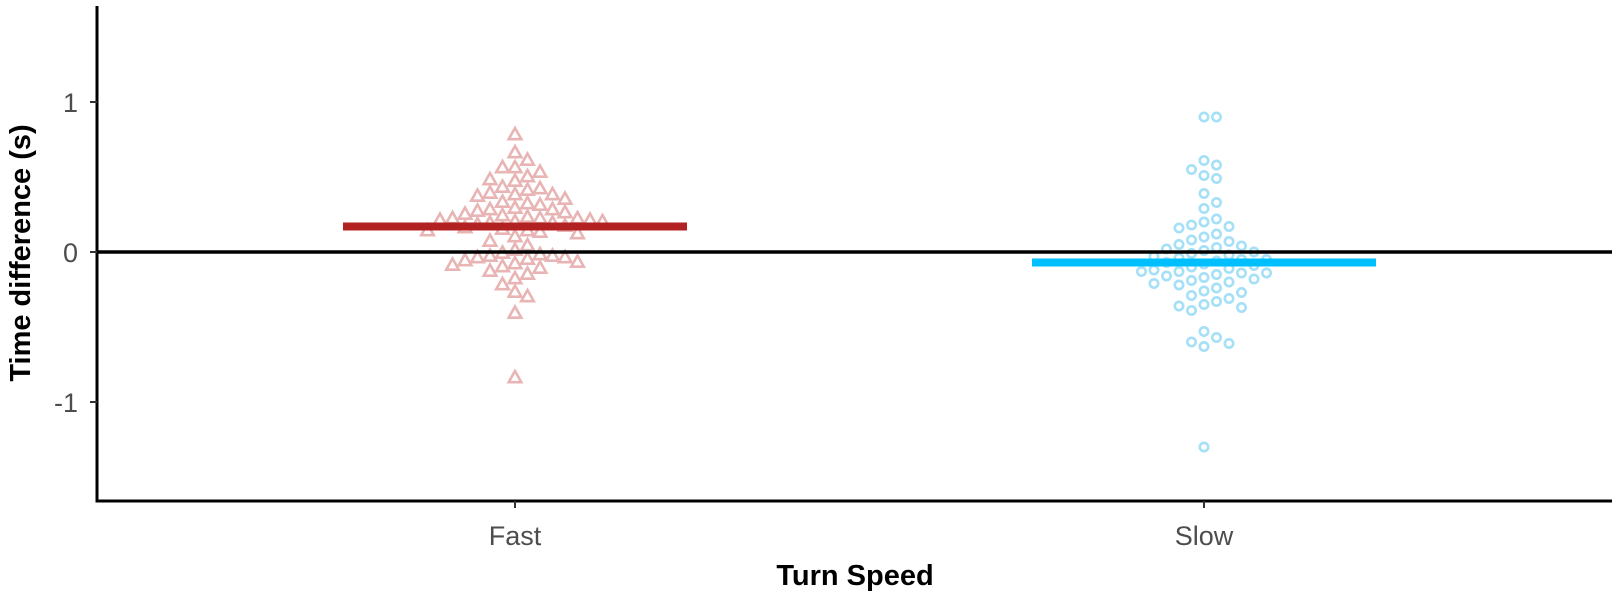 Image resolution: width=1620 pixels, height=600 pixels. I want to click on y-tick-label: 0, so click(70, 253).